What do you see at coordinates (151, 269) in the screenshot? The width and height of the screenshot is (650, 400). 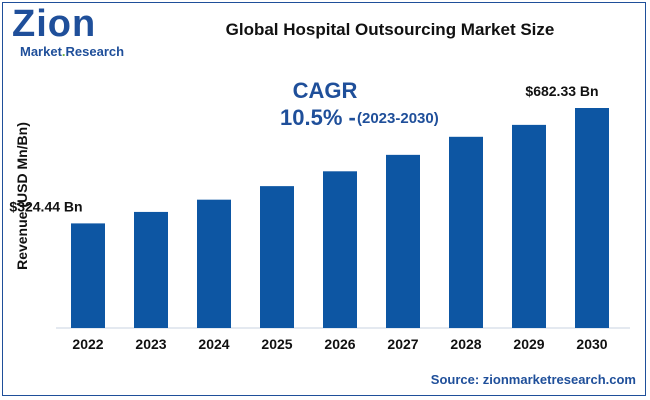 I see `bar-2023` at bounding box center [151, 269].